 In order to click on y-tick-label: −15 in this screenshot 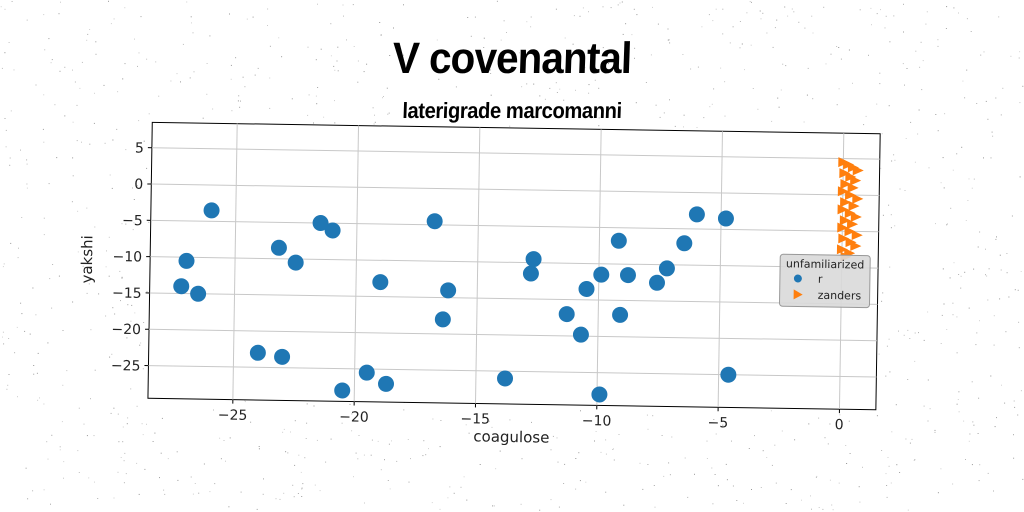, I will do `click(127, 293)`.